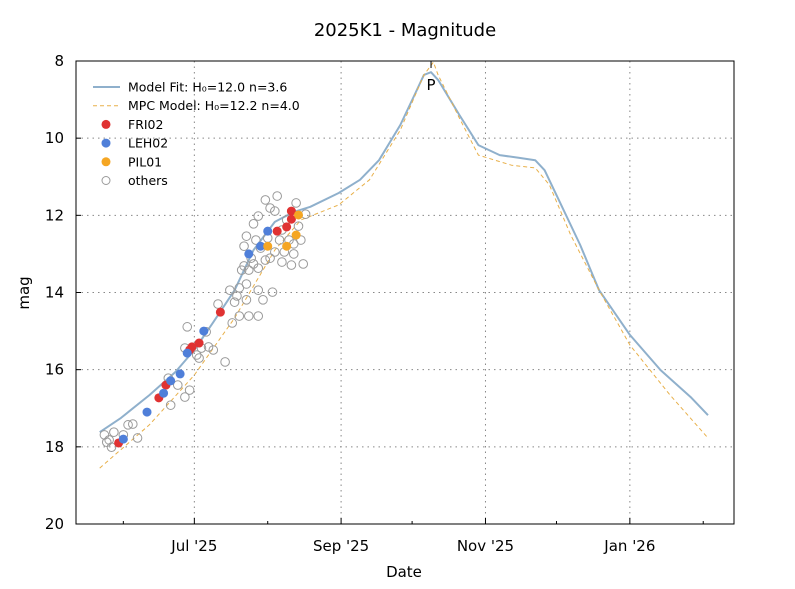  Describe the element at coordinates (207, 87) in the screenshot. I see `legend-label: Model Fit: H₀=12.0 n=3.6` at that location.